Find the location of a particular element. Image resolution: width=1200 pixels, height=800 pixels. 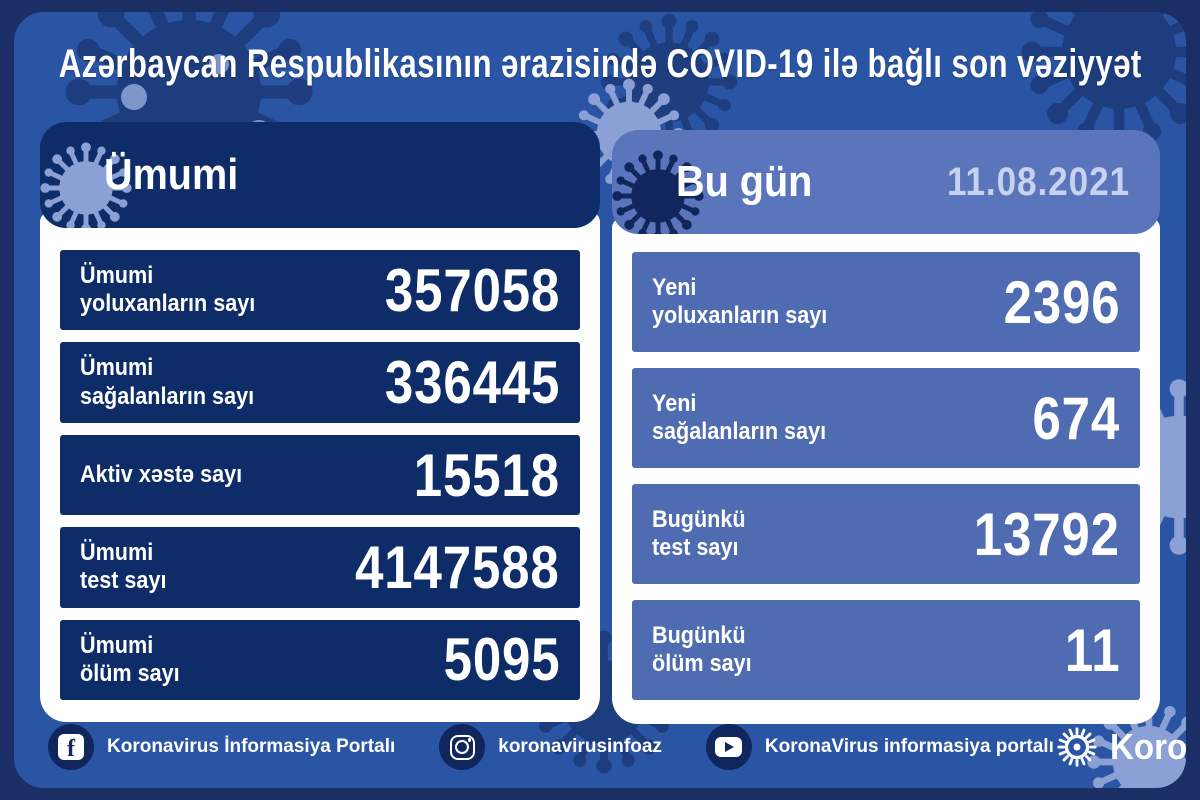

table-row: Ümumi yoluxanların sayı 357058 is located at coordinates (320, 290).